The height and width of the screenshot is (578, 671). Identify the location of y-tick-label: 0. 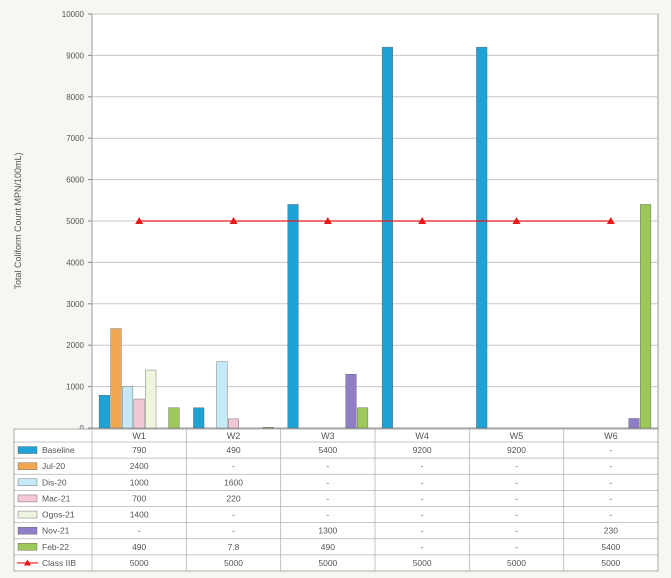
(82, 428).